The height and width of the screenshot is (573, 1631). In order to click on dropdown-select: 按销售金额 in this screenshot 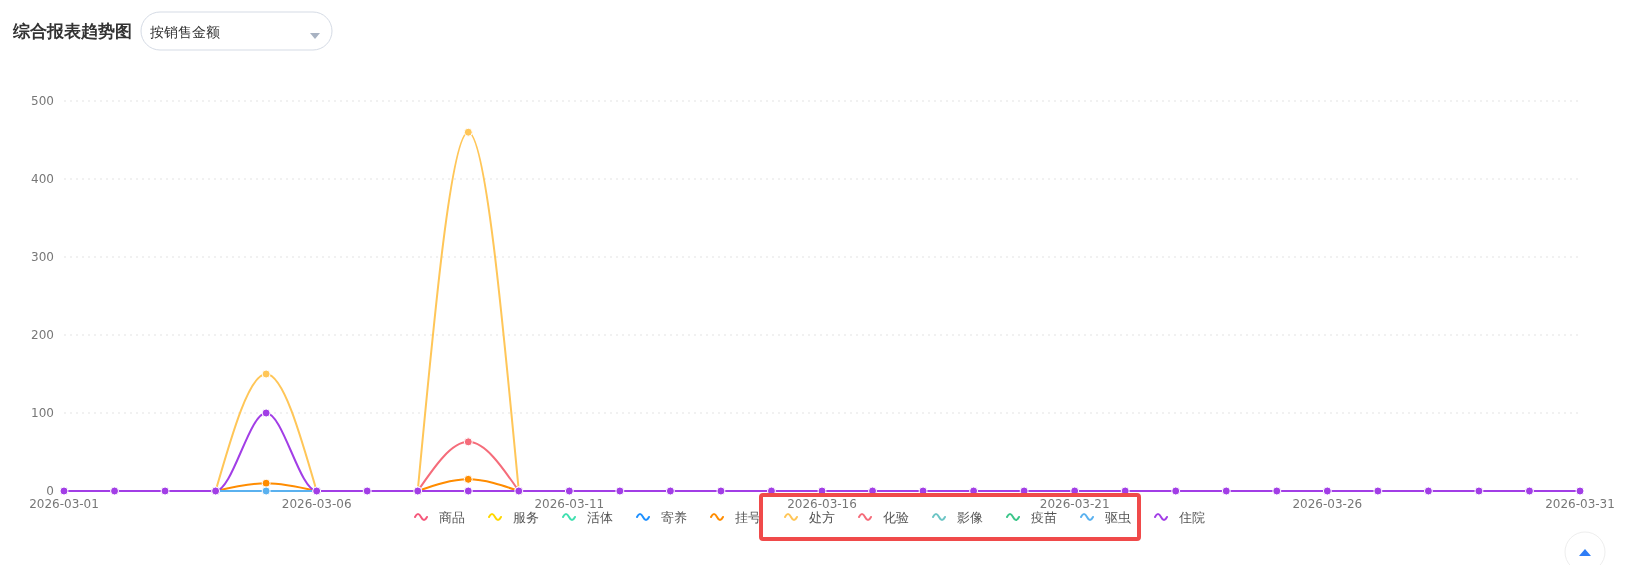, I will do `click(236, 31)`.